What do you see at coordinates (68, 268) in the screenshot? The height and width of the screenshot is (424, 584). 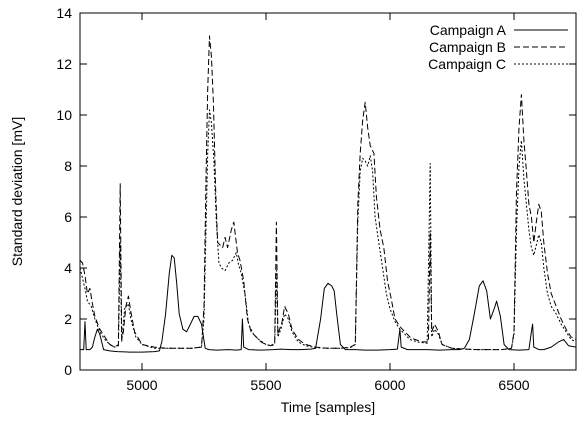 I see `y-tick-label: 4` at bounding box center [68, 268].